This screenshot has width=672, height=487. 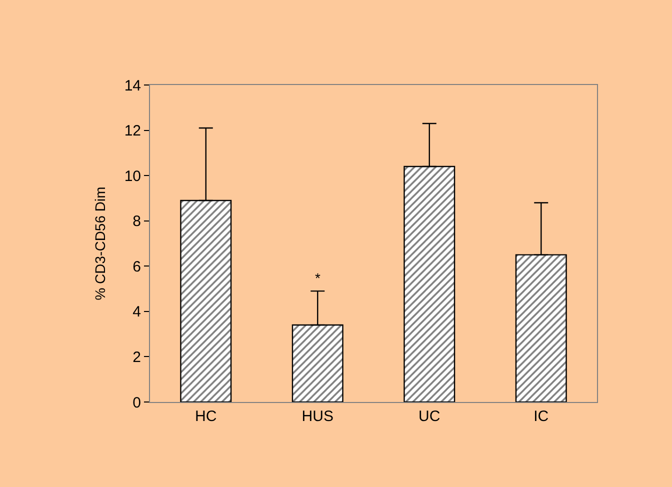 I want to click on y-tick-label: 2, so click(x=136, y=357).